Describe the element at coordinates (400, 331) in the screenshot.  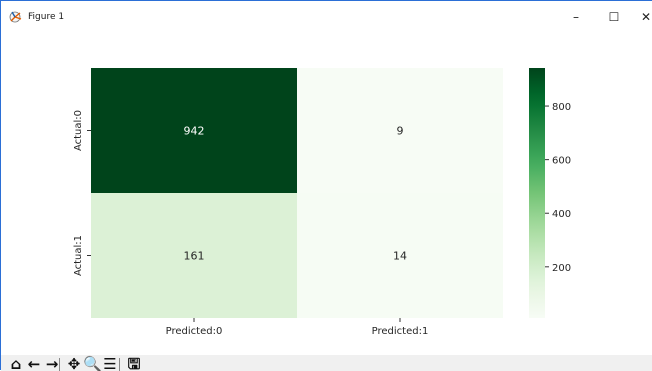
I see `x-tick-label: Predicted:1` at that location.